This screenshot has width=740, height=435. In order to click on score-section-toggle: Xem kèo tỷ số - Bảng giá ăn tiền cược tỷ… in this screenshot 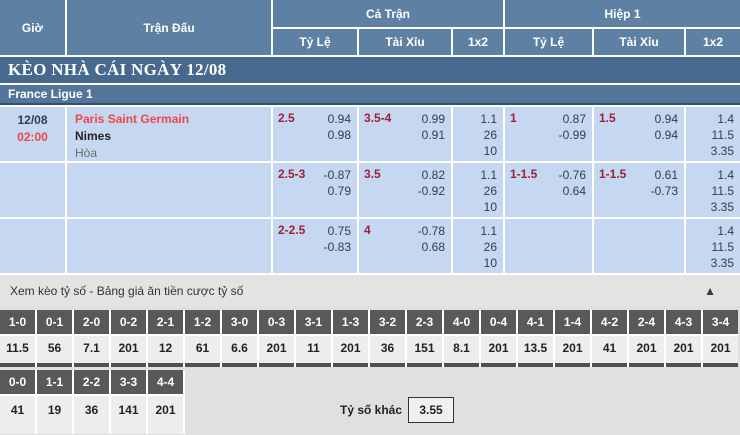, I will do `click(370, 291)`.